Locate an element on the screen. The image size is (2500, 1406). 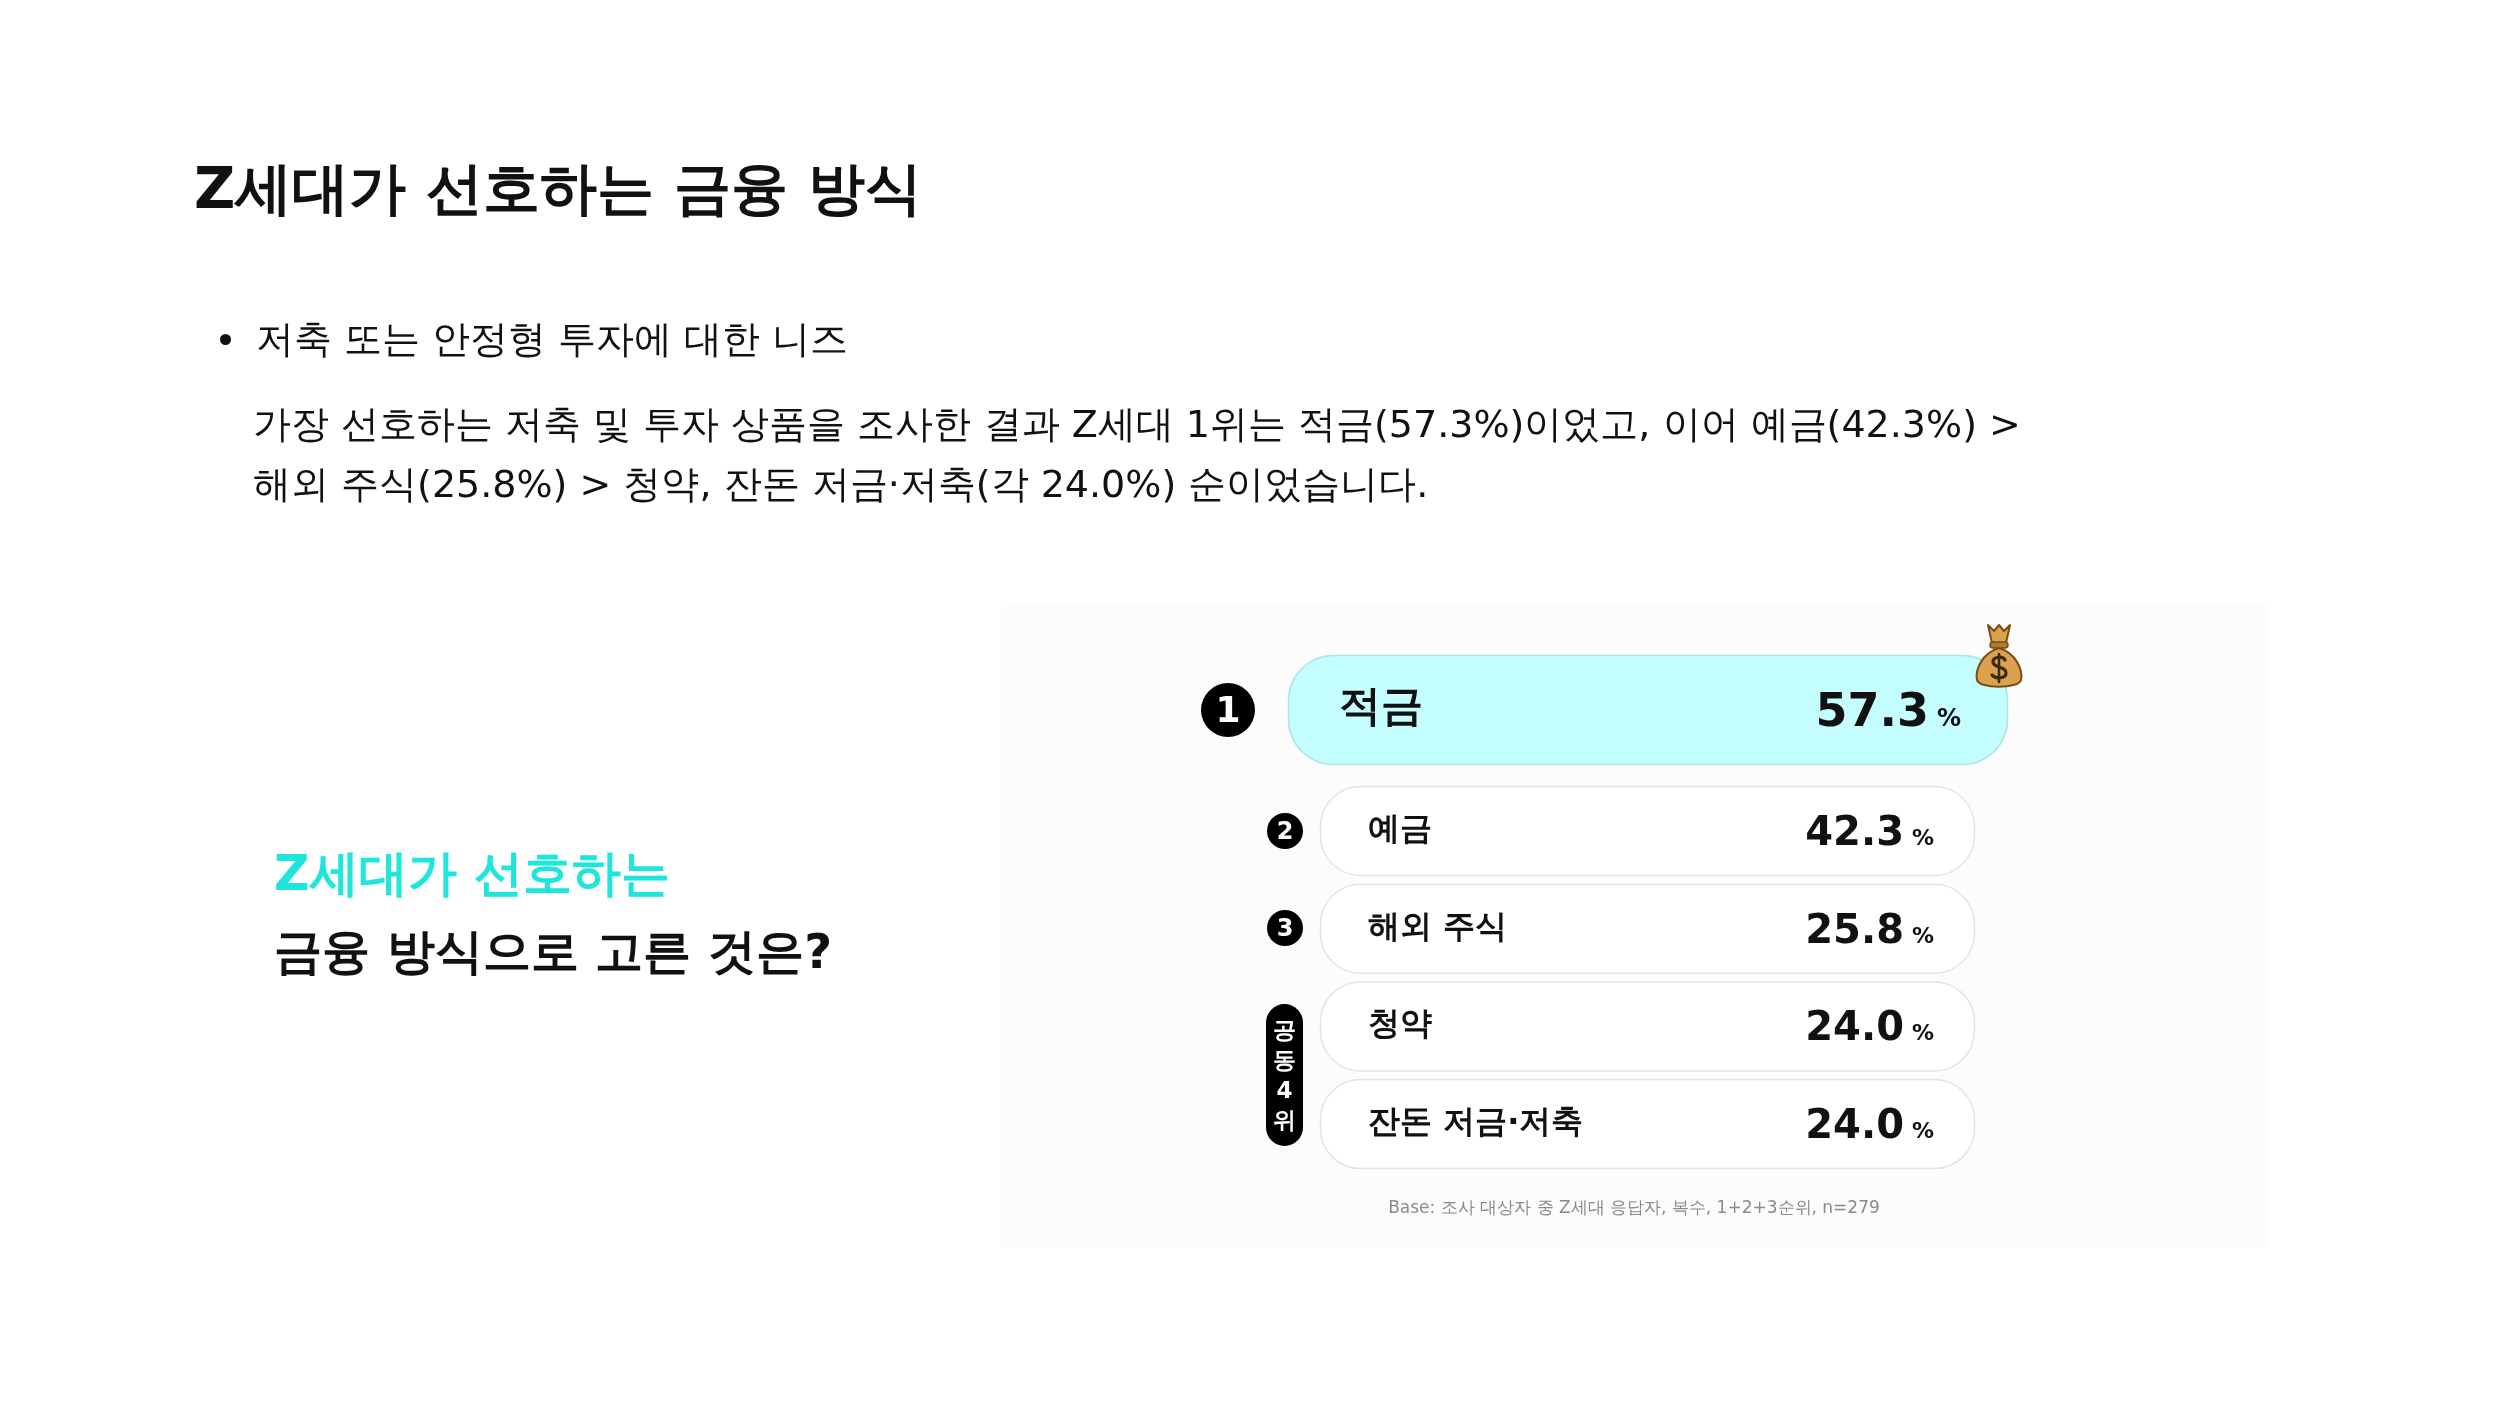
text: 가장 선호하는 저축 및 투자 상품을 조사한 결과 Z세대 1위는 적금(57.3%)이었고, 이어 예금(42.3%) > 해외 주식(25.8%) > 청약, 잔돈 저금·저축(각 24.0%) 순이었습니다. is located at coordinates (1137, 454).